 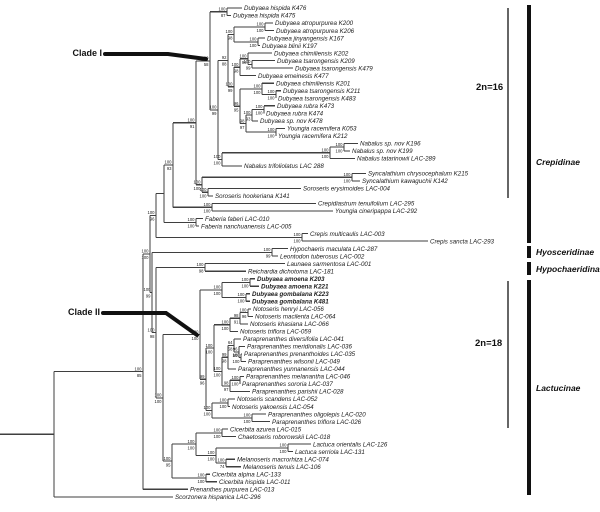 I want to click on taxon-label: Syncalathium chrysocephalum K215, so click(x=418, y=174).